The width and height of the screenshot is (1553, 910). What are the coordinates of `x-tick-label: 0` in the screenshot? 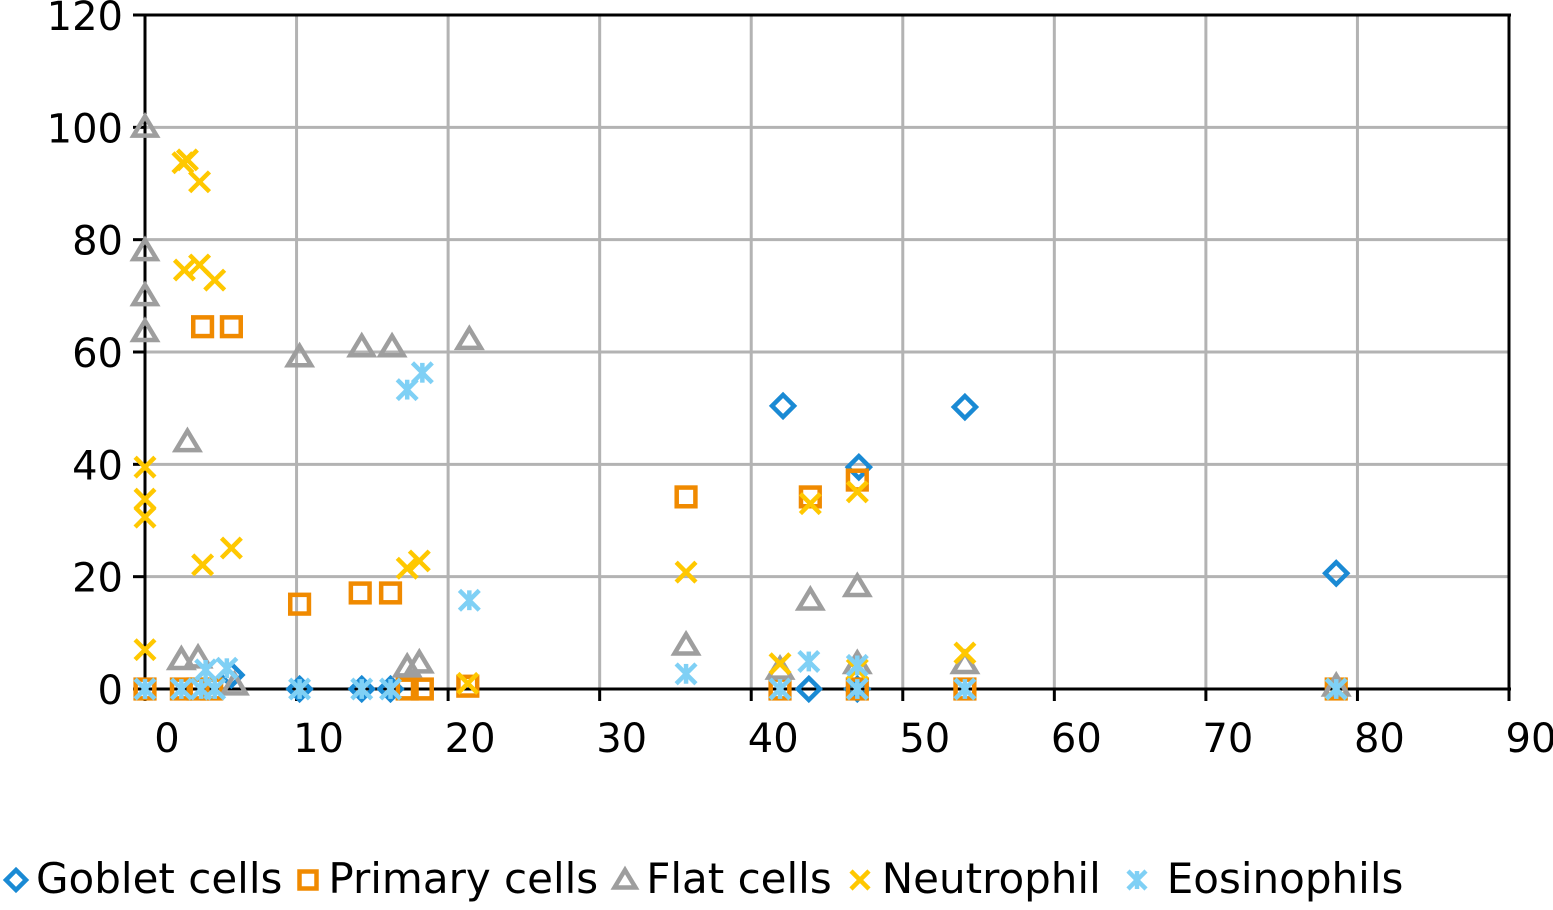 It's located at (166, 739).